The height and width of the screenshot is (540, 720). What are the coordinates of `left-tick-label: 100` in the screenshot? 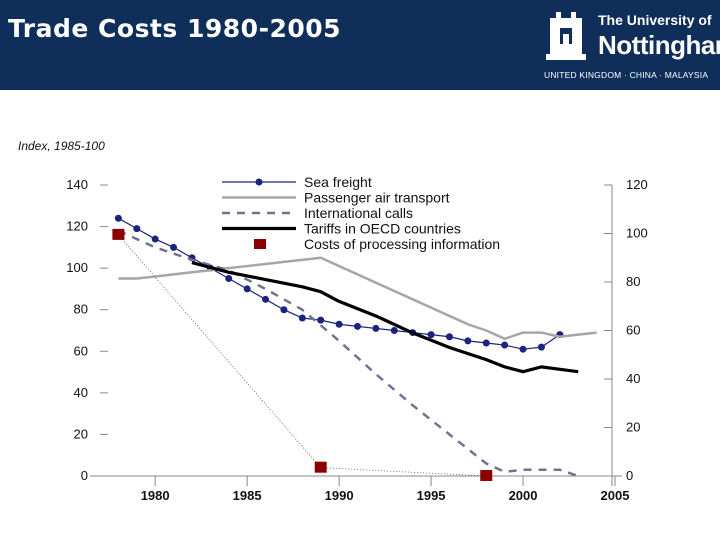 It's located at (77, 267).